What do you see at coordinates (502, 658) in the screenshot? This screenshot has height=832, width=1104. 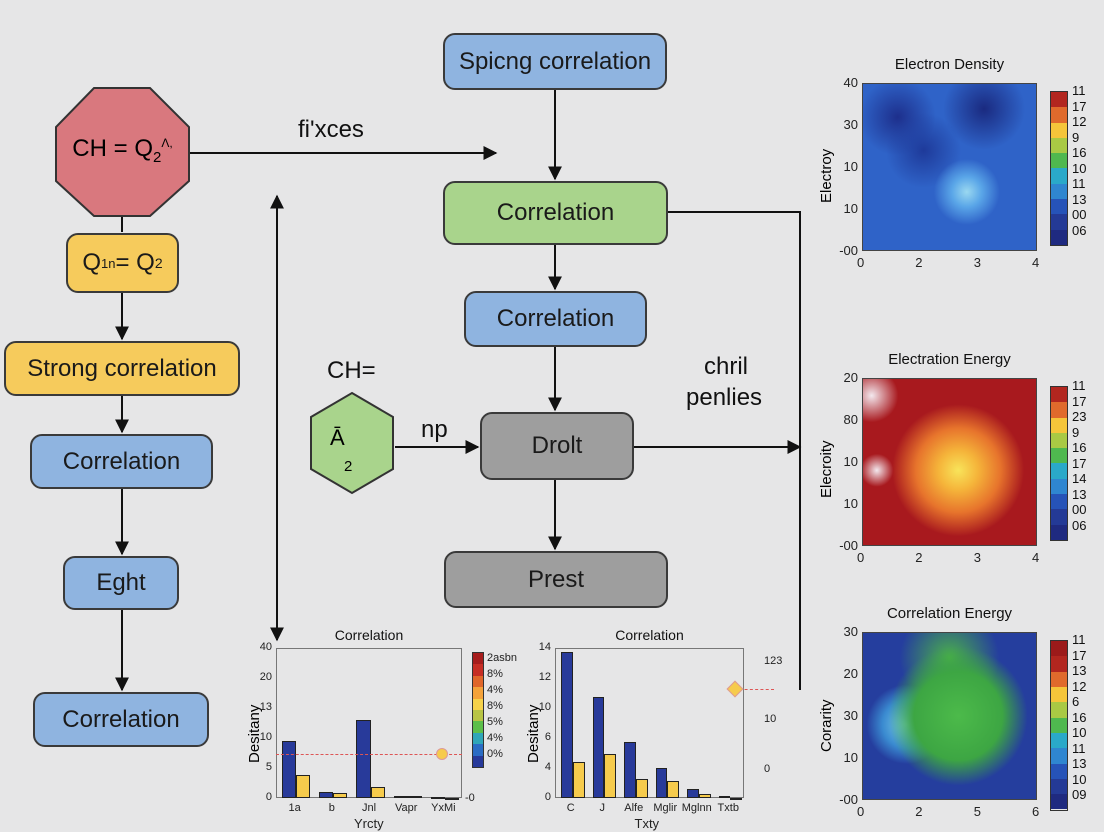 I see `legend-label: 2asbn` at bounding box center [502, 658].